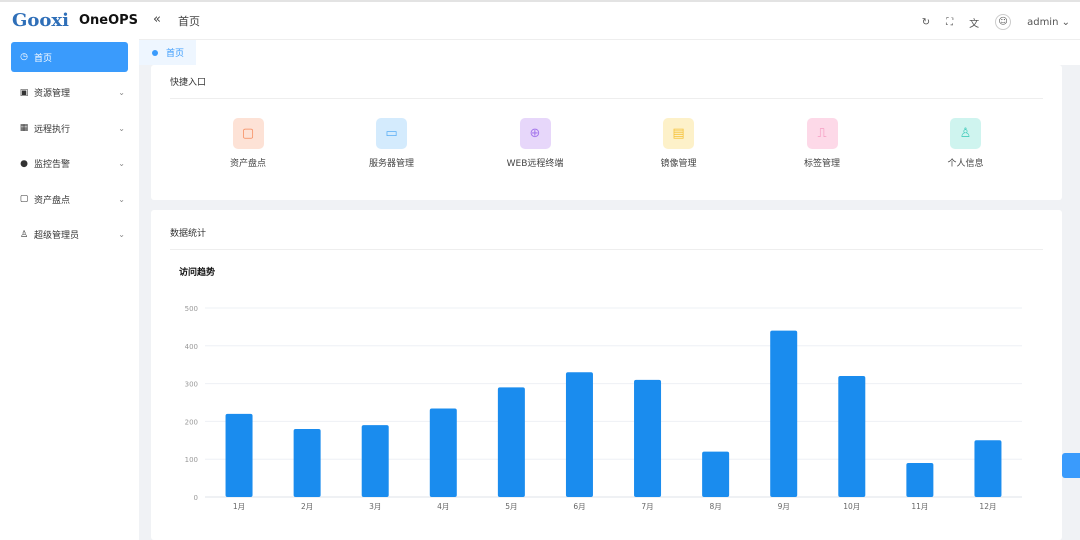 This screenshot has height=540, width=1080. What do you see at coordinates (919, 506) in the screenshot?
I see `x-tick-label: 11月` at bounding box center [919, 506].